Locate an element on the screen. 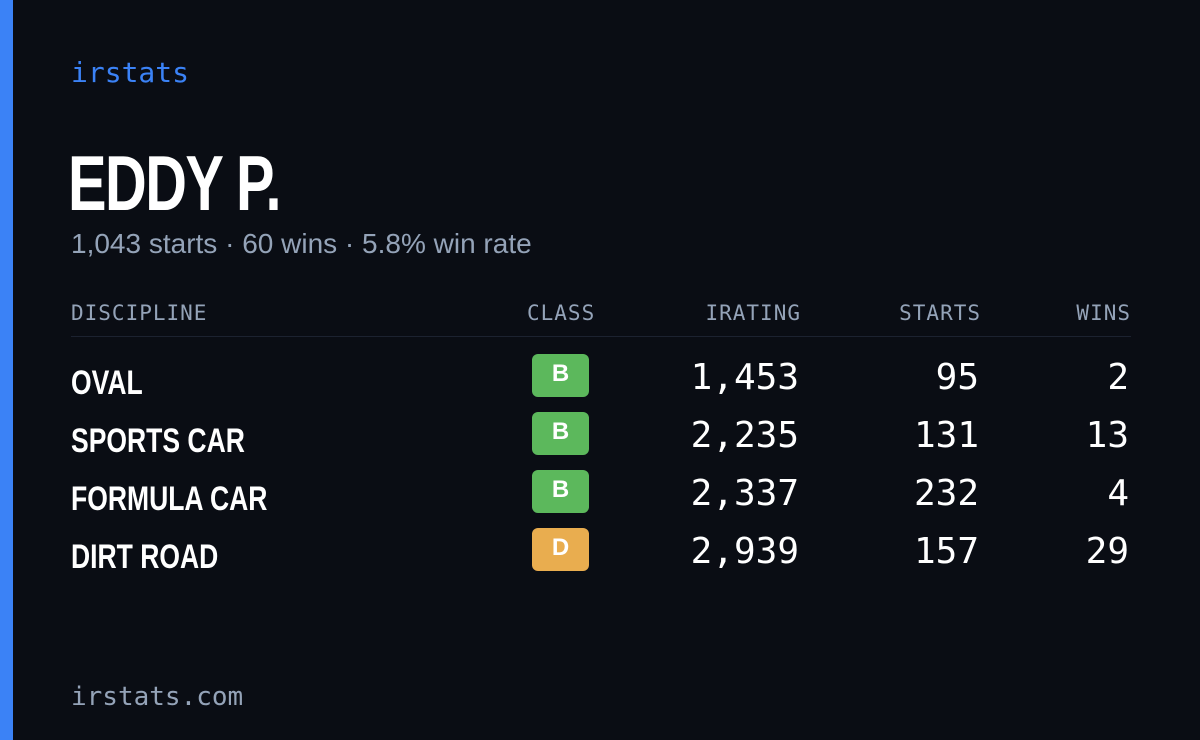 This screenshot has width=1200, height=740. starts-value: 95 is located at coordinates (957, 377).